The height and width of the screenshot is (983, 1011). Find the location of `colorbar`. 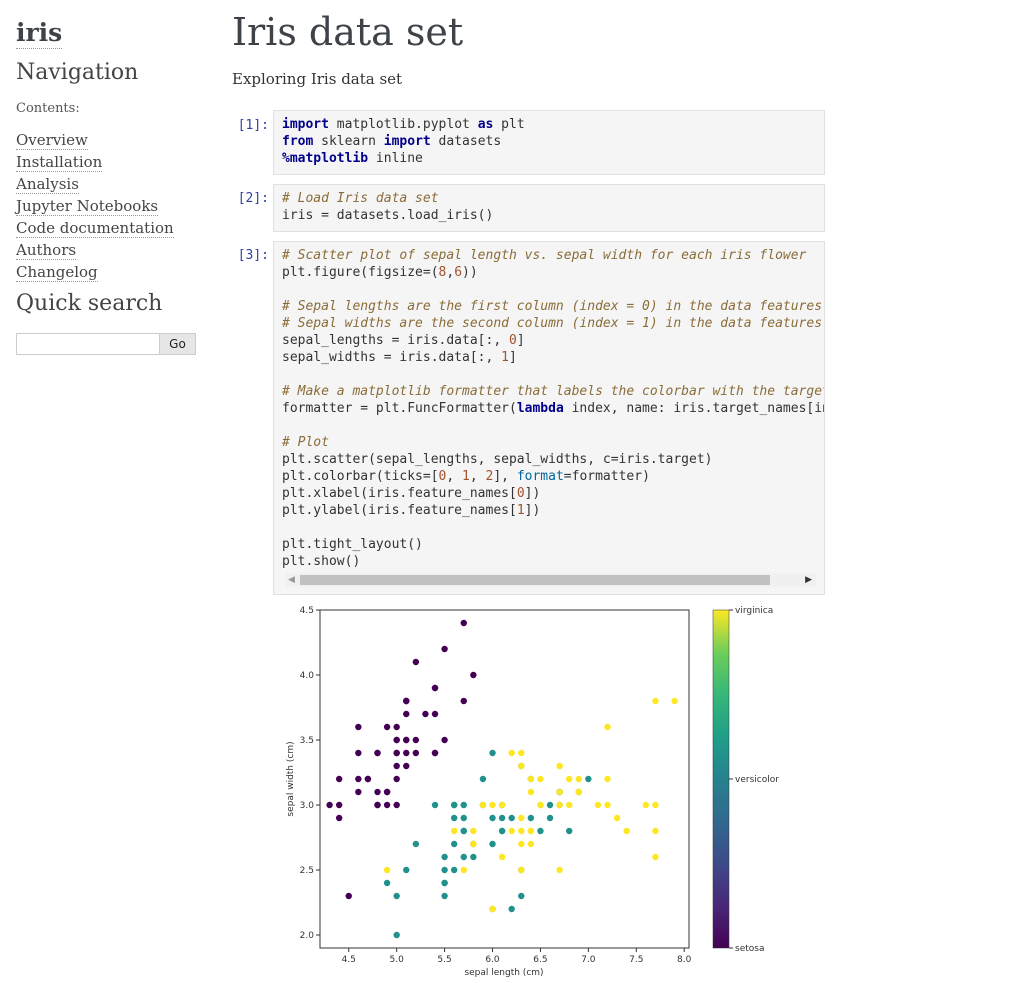

colorbar is located at coordinates (721, 779).